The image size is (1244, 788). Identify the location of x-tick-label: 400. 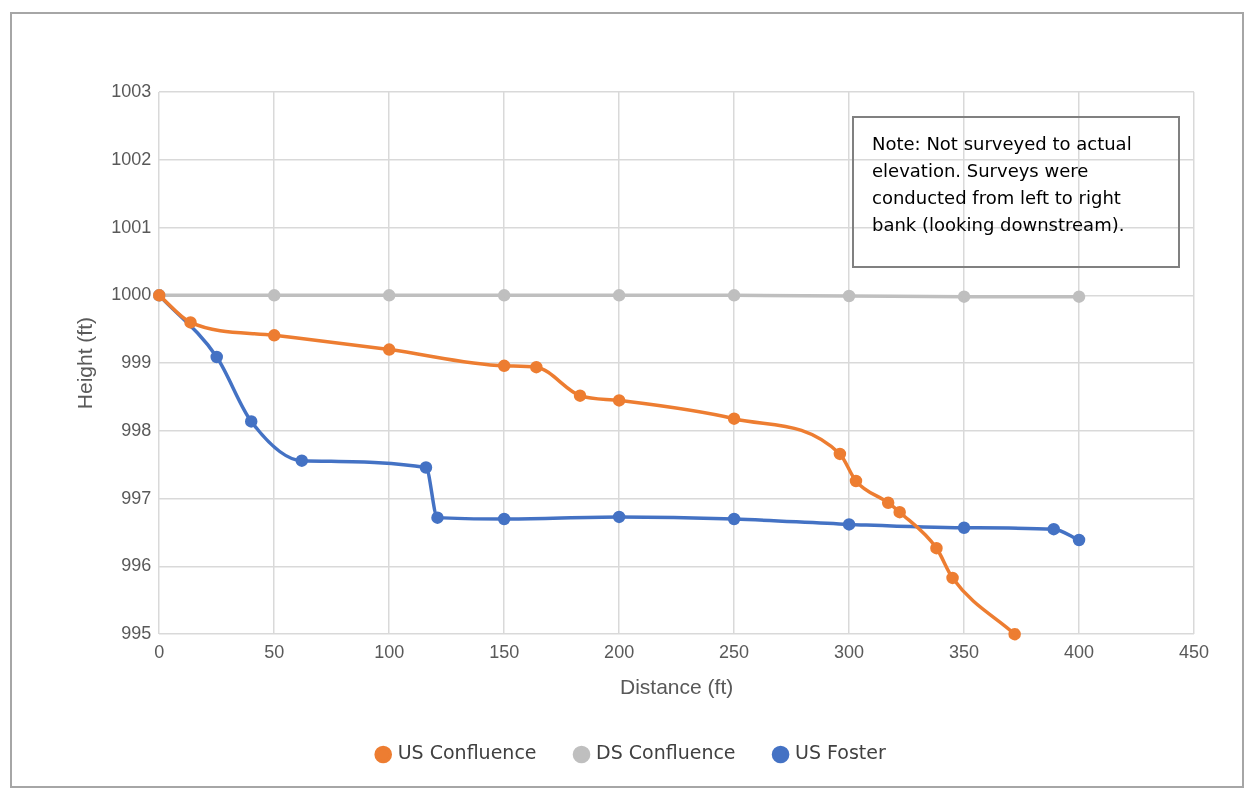
(1079, 651).